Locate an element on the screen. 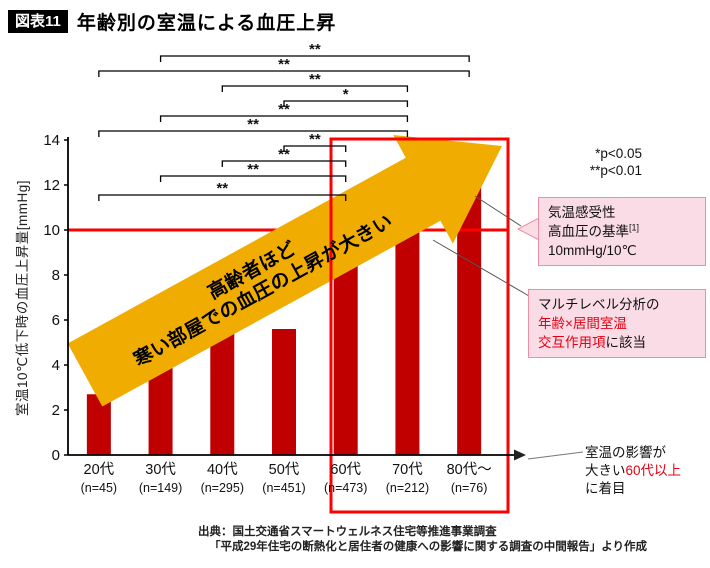 Image resolution: width=710 pixels, height=568 pixels. bar-70代 is located at coordinates (407, 333).